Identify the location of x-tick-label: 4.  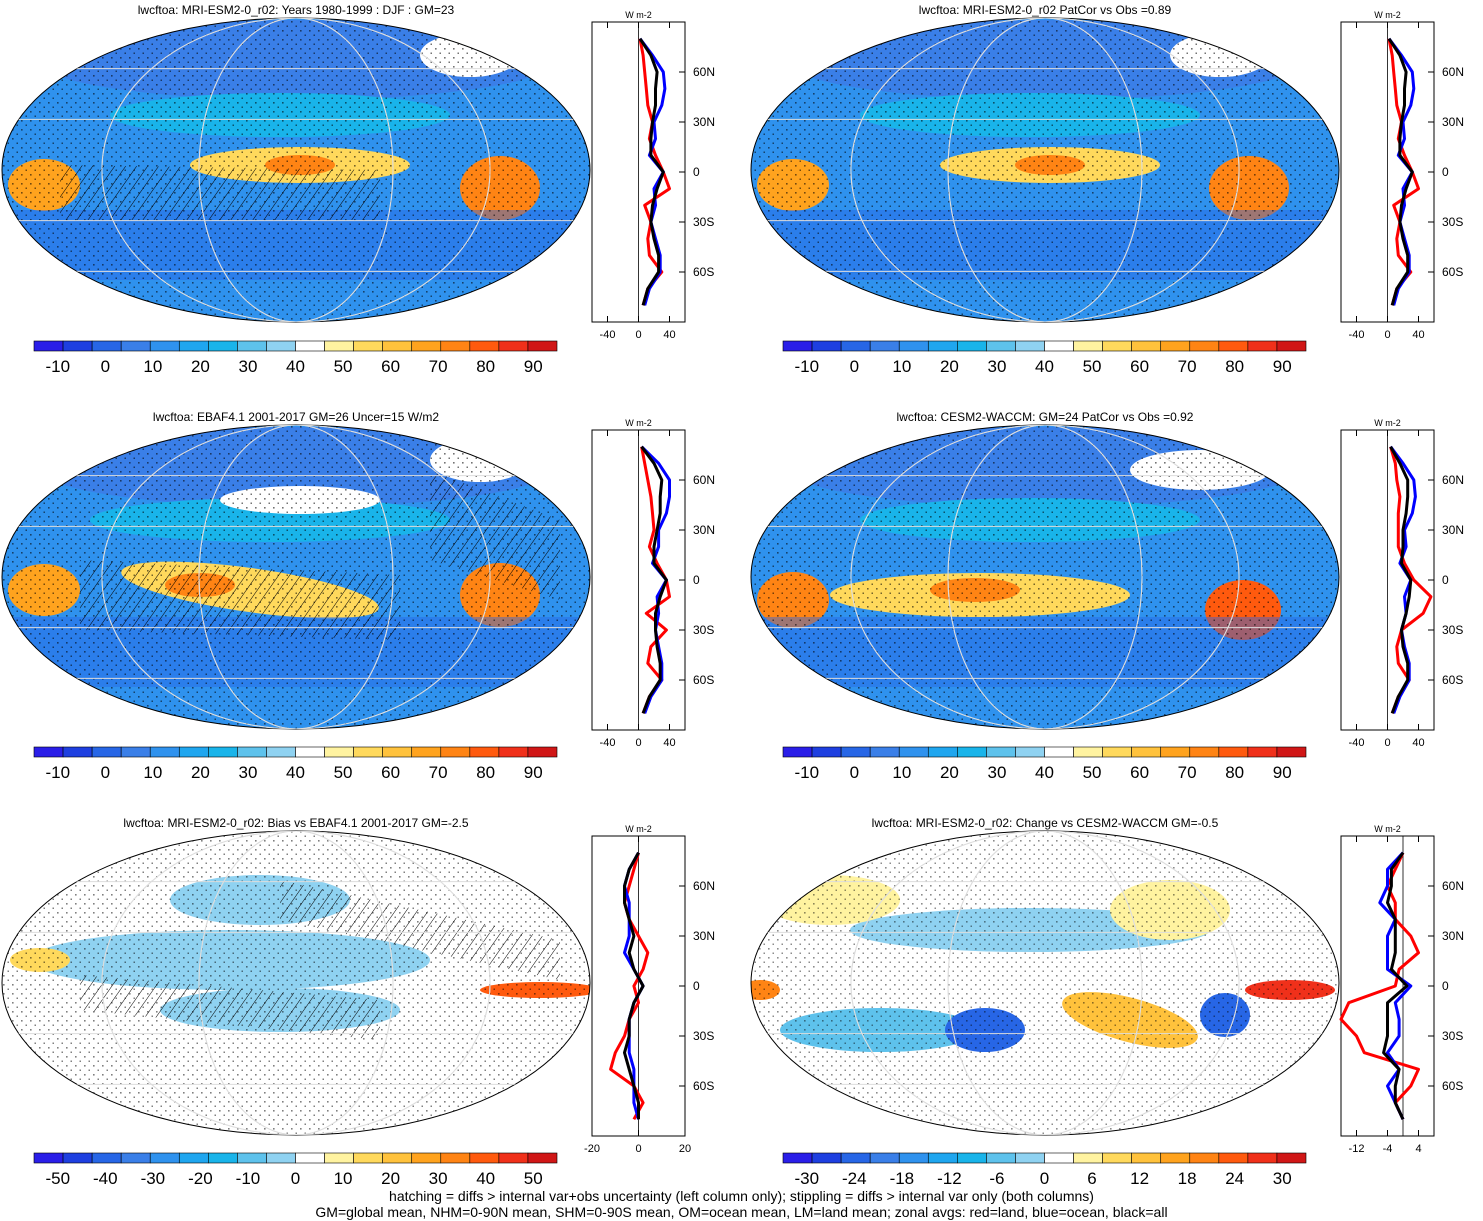
(1418, 1149).